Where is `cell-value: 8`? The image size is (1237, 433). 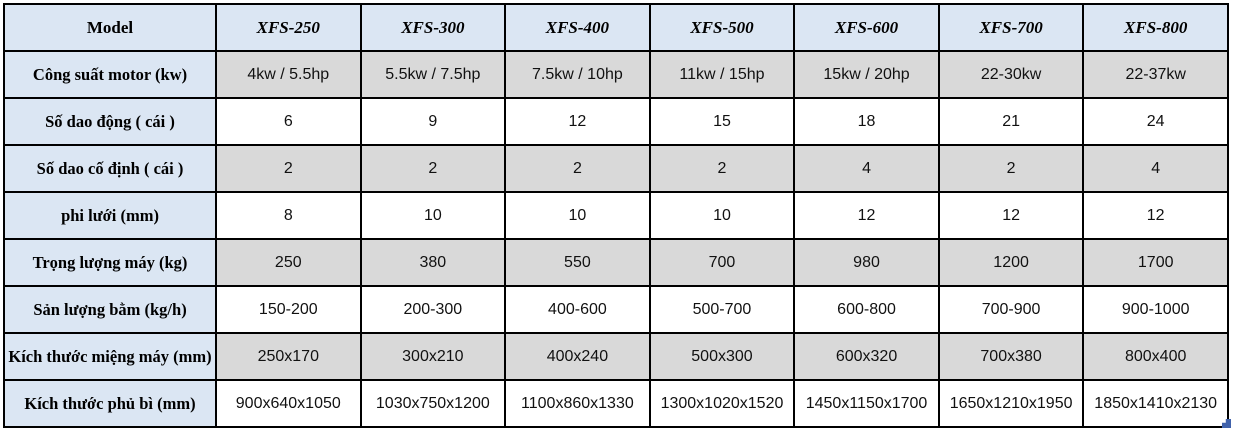 cell-value: 8 is located at coordinates (288, 215).